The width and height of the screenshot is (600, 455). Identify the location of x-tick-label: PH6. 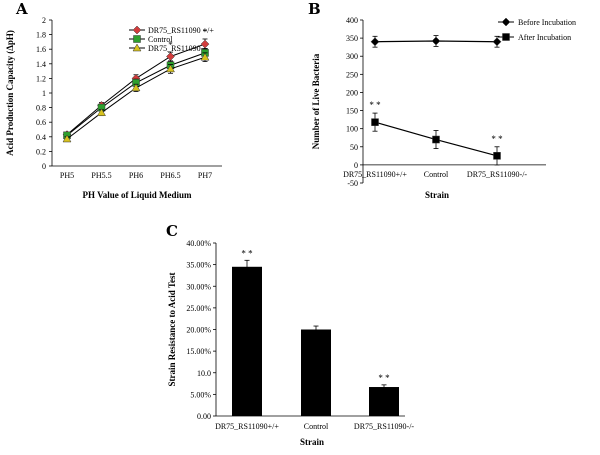
(136, 175).